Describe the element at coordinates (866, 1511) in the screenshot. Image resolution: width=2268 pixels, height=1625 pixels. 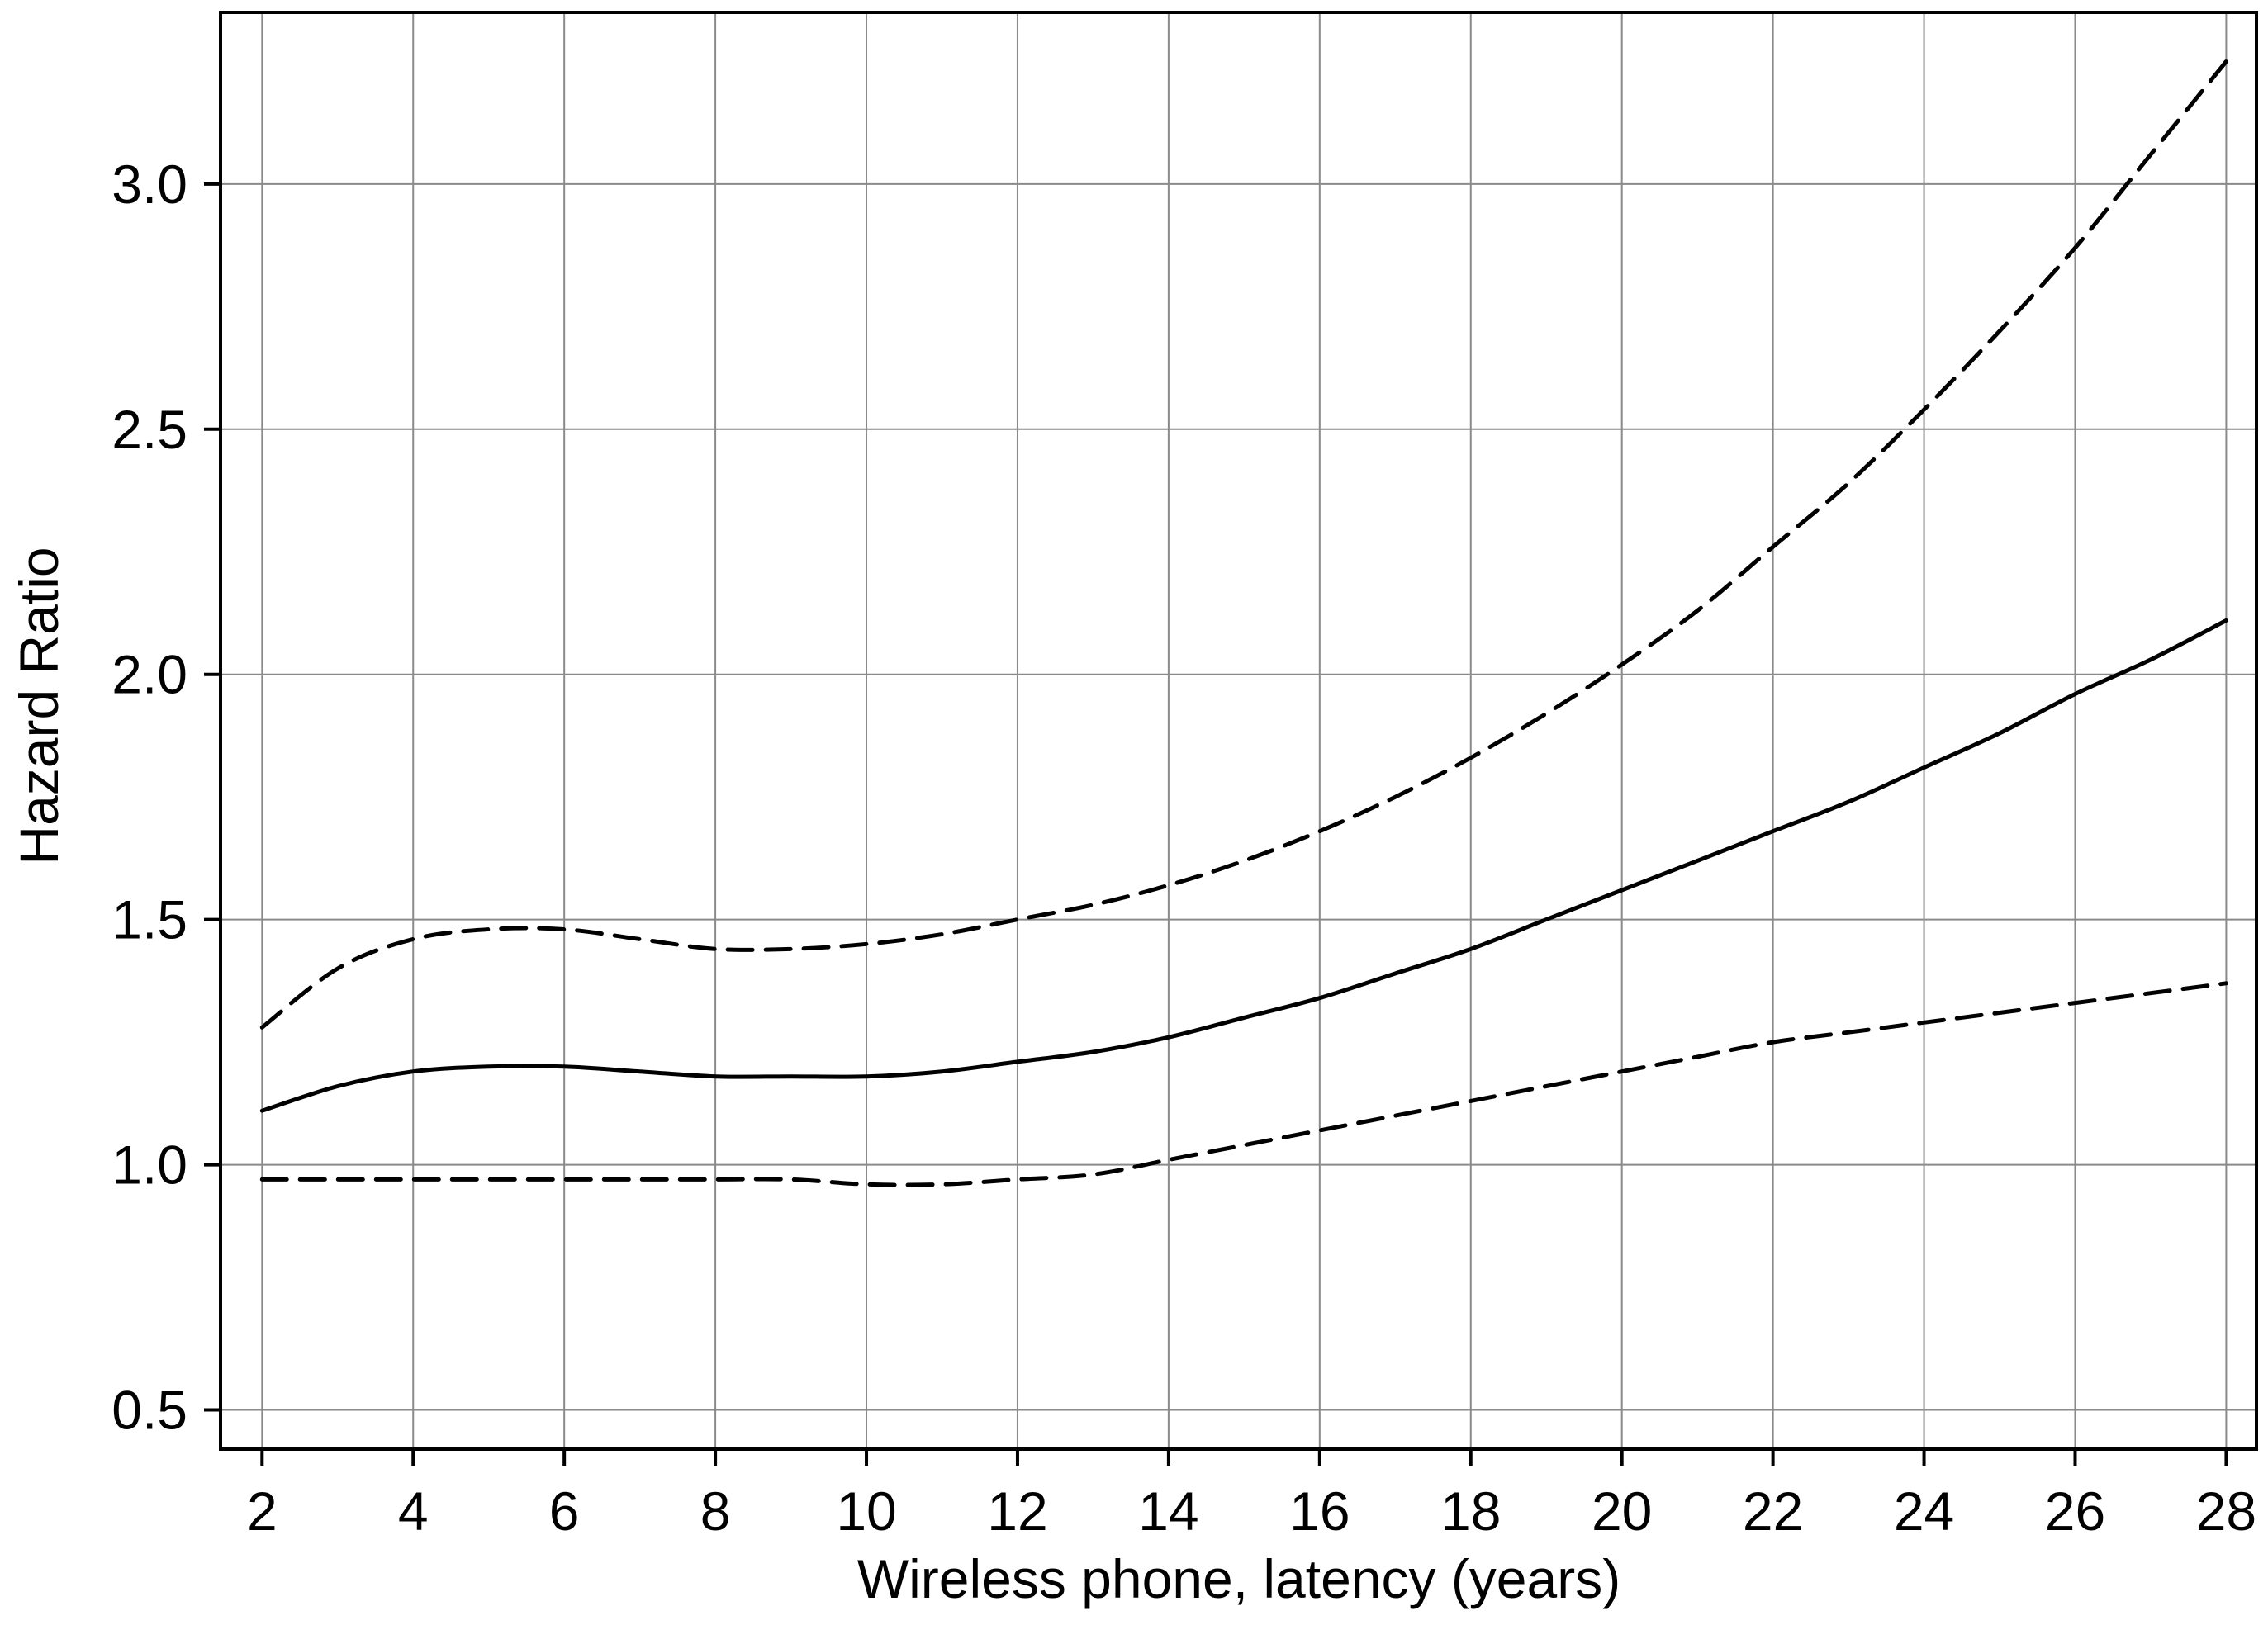
I see `x-tick-label: 10` at that location.